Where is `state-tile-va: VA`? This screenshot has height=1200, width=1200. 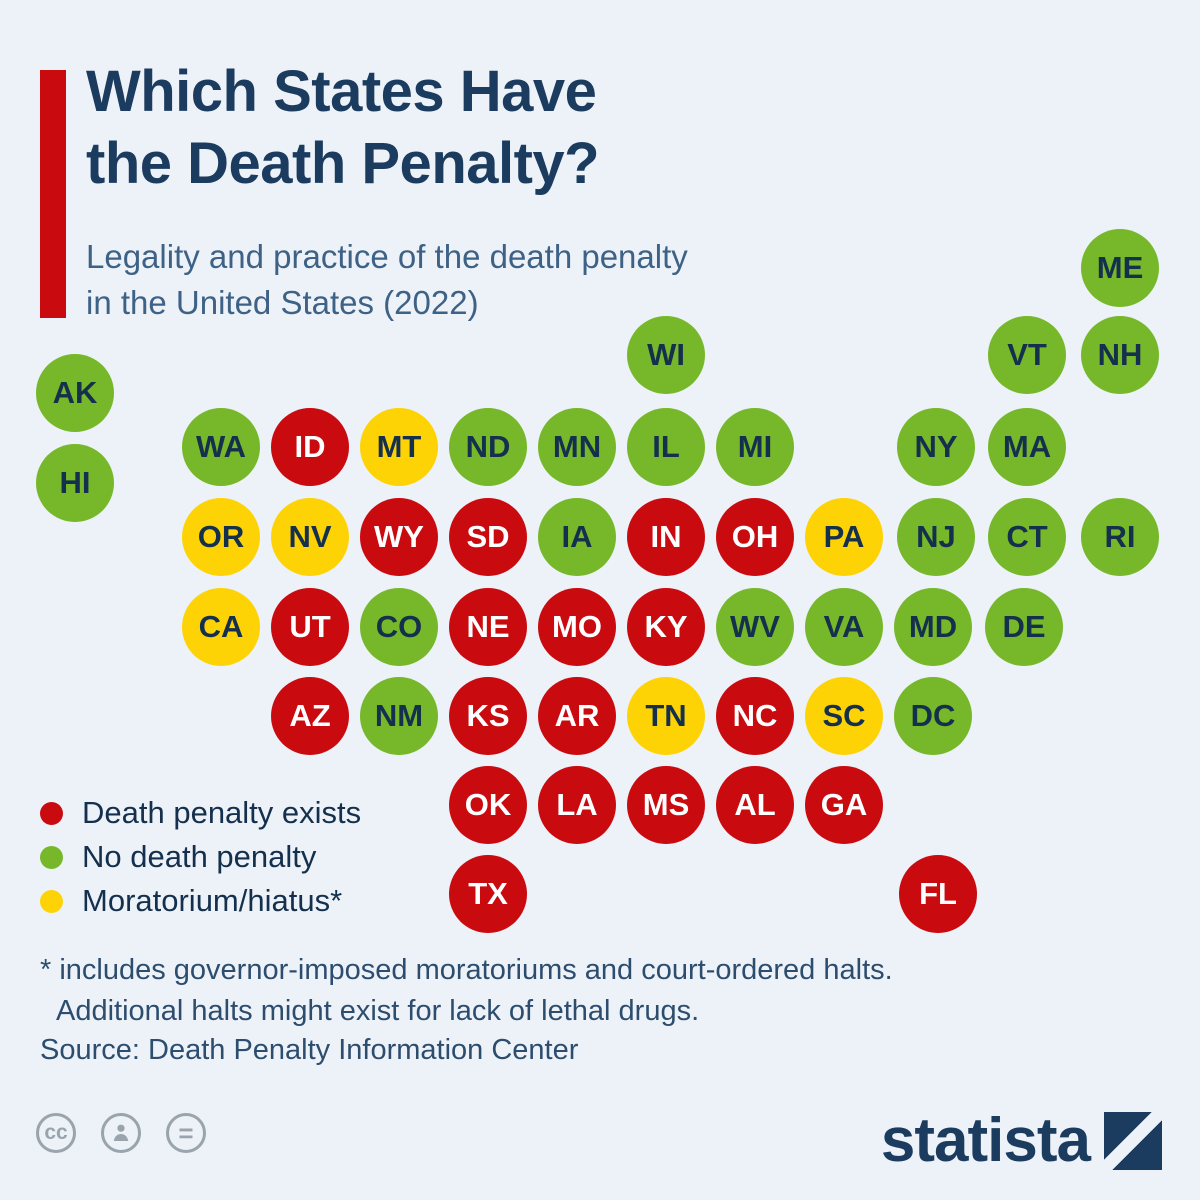
state-tile-va: VA is located at coordinates (844, 627).